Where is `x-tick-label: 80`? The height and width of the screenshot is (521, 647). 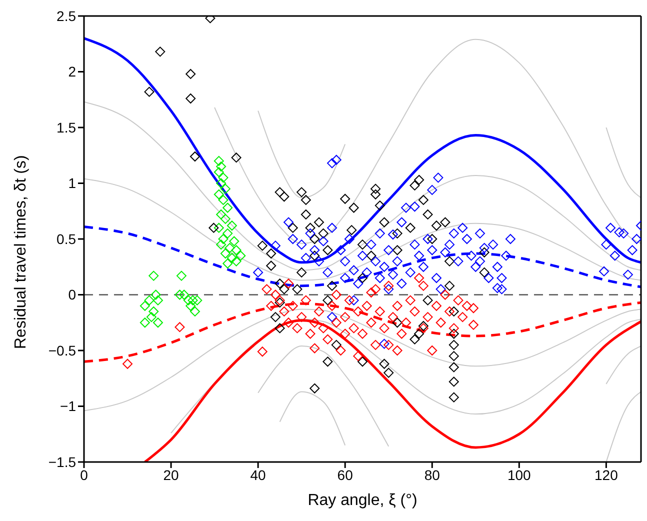 x-tick-label: 80 is located at coordinates (432, 474).